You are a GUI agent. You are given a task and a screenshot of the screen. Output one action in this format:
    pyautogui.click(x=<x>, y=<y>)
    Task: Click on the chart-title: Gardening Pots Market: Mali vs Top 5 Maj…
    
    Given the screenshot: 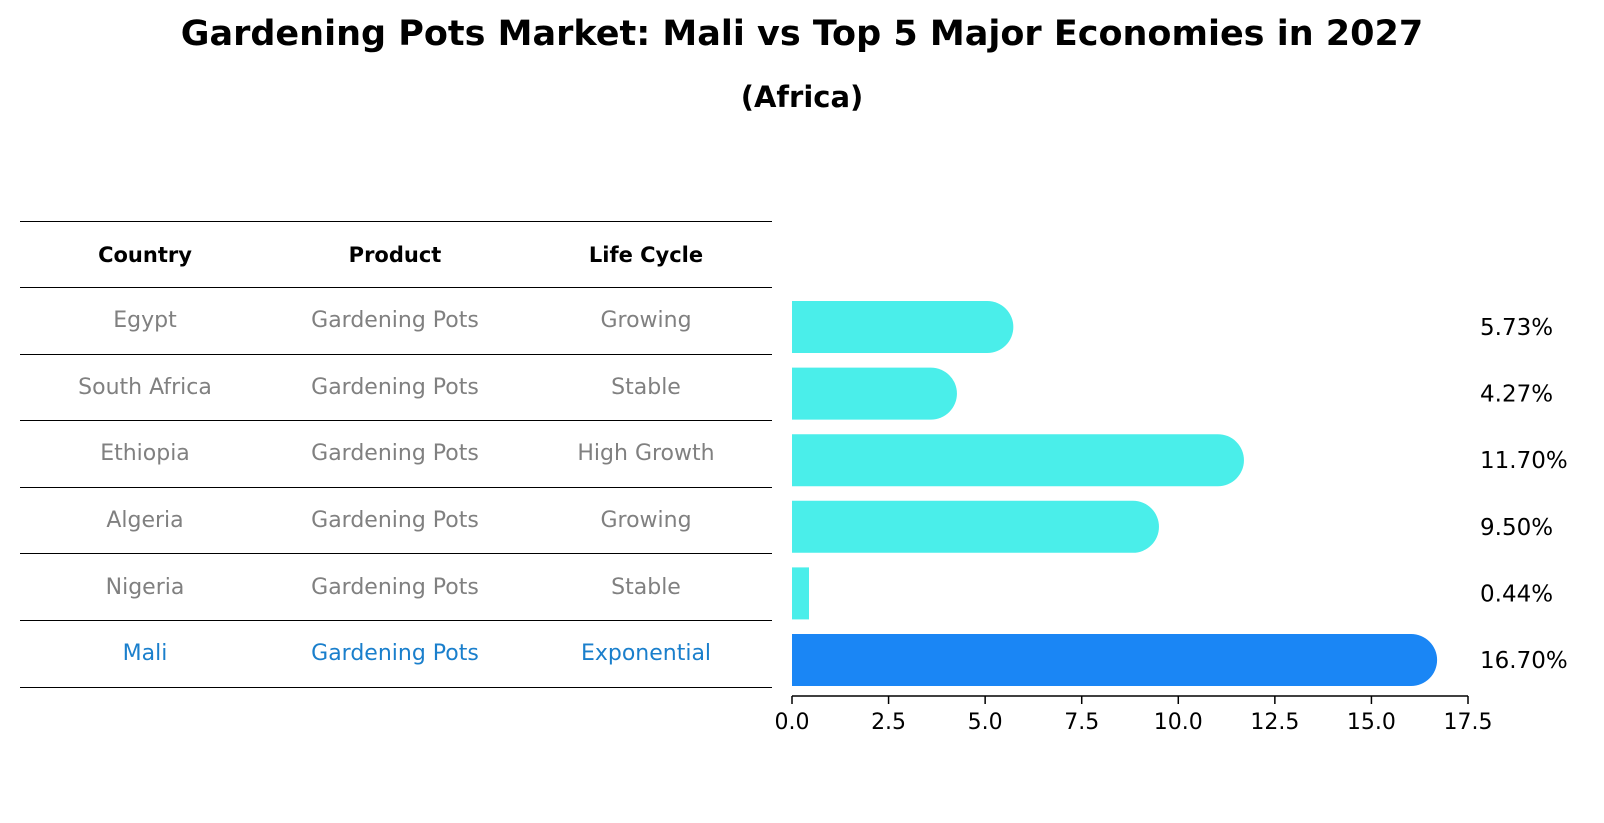 What is the action you would take?
    pyautogui.click(x=802, y=34)
    